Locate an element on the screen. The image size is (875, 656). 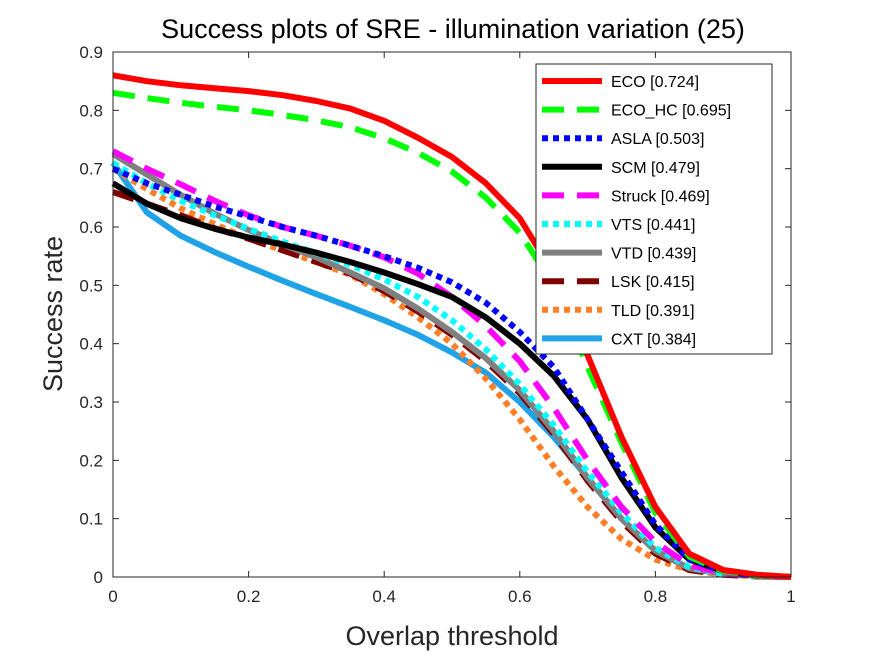
legend-label: Struck [0.469] is located at coordinates (660, 196).